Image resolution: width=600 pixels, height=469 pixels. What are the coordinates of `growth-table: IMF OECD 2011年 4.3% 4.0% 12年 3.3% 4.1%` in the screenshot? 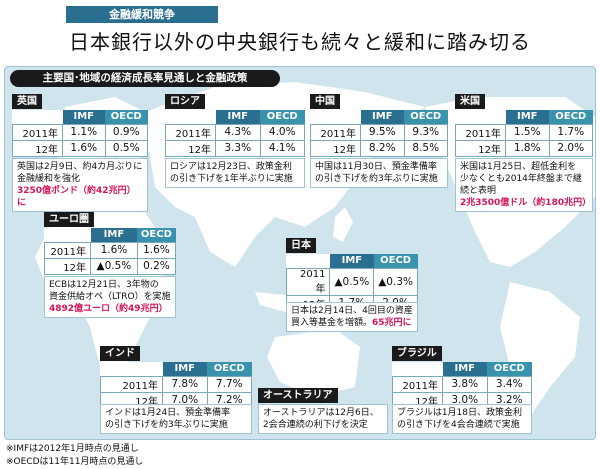 It's located at (235, 133).